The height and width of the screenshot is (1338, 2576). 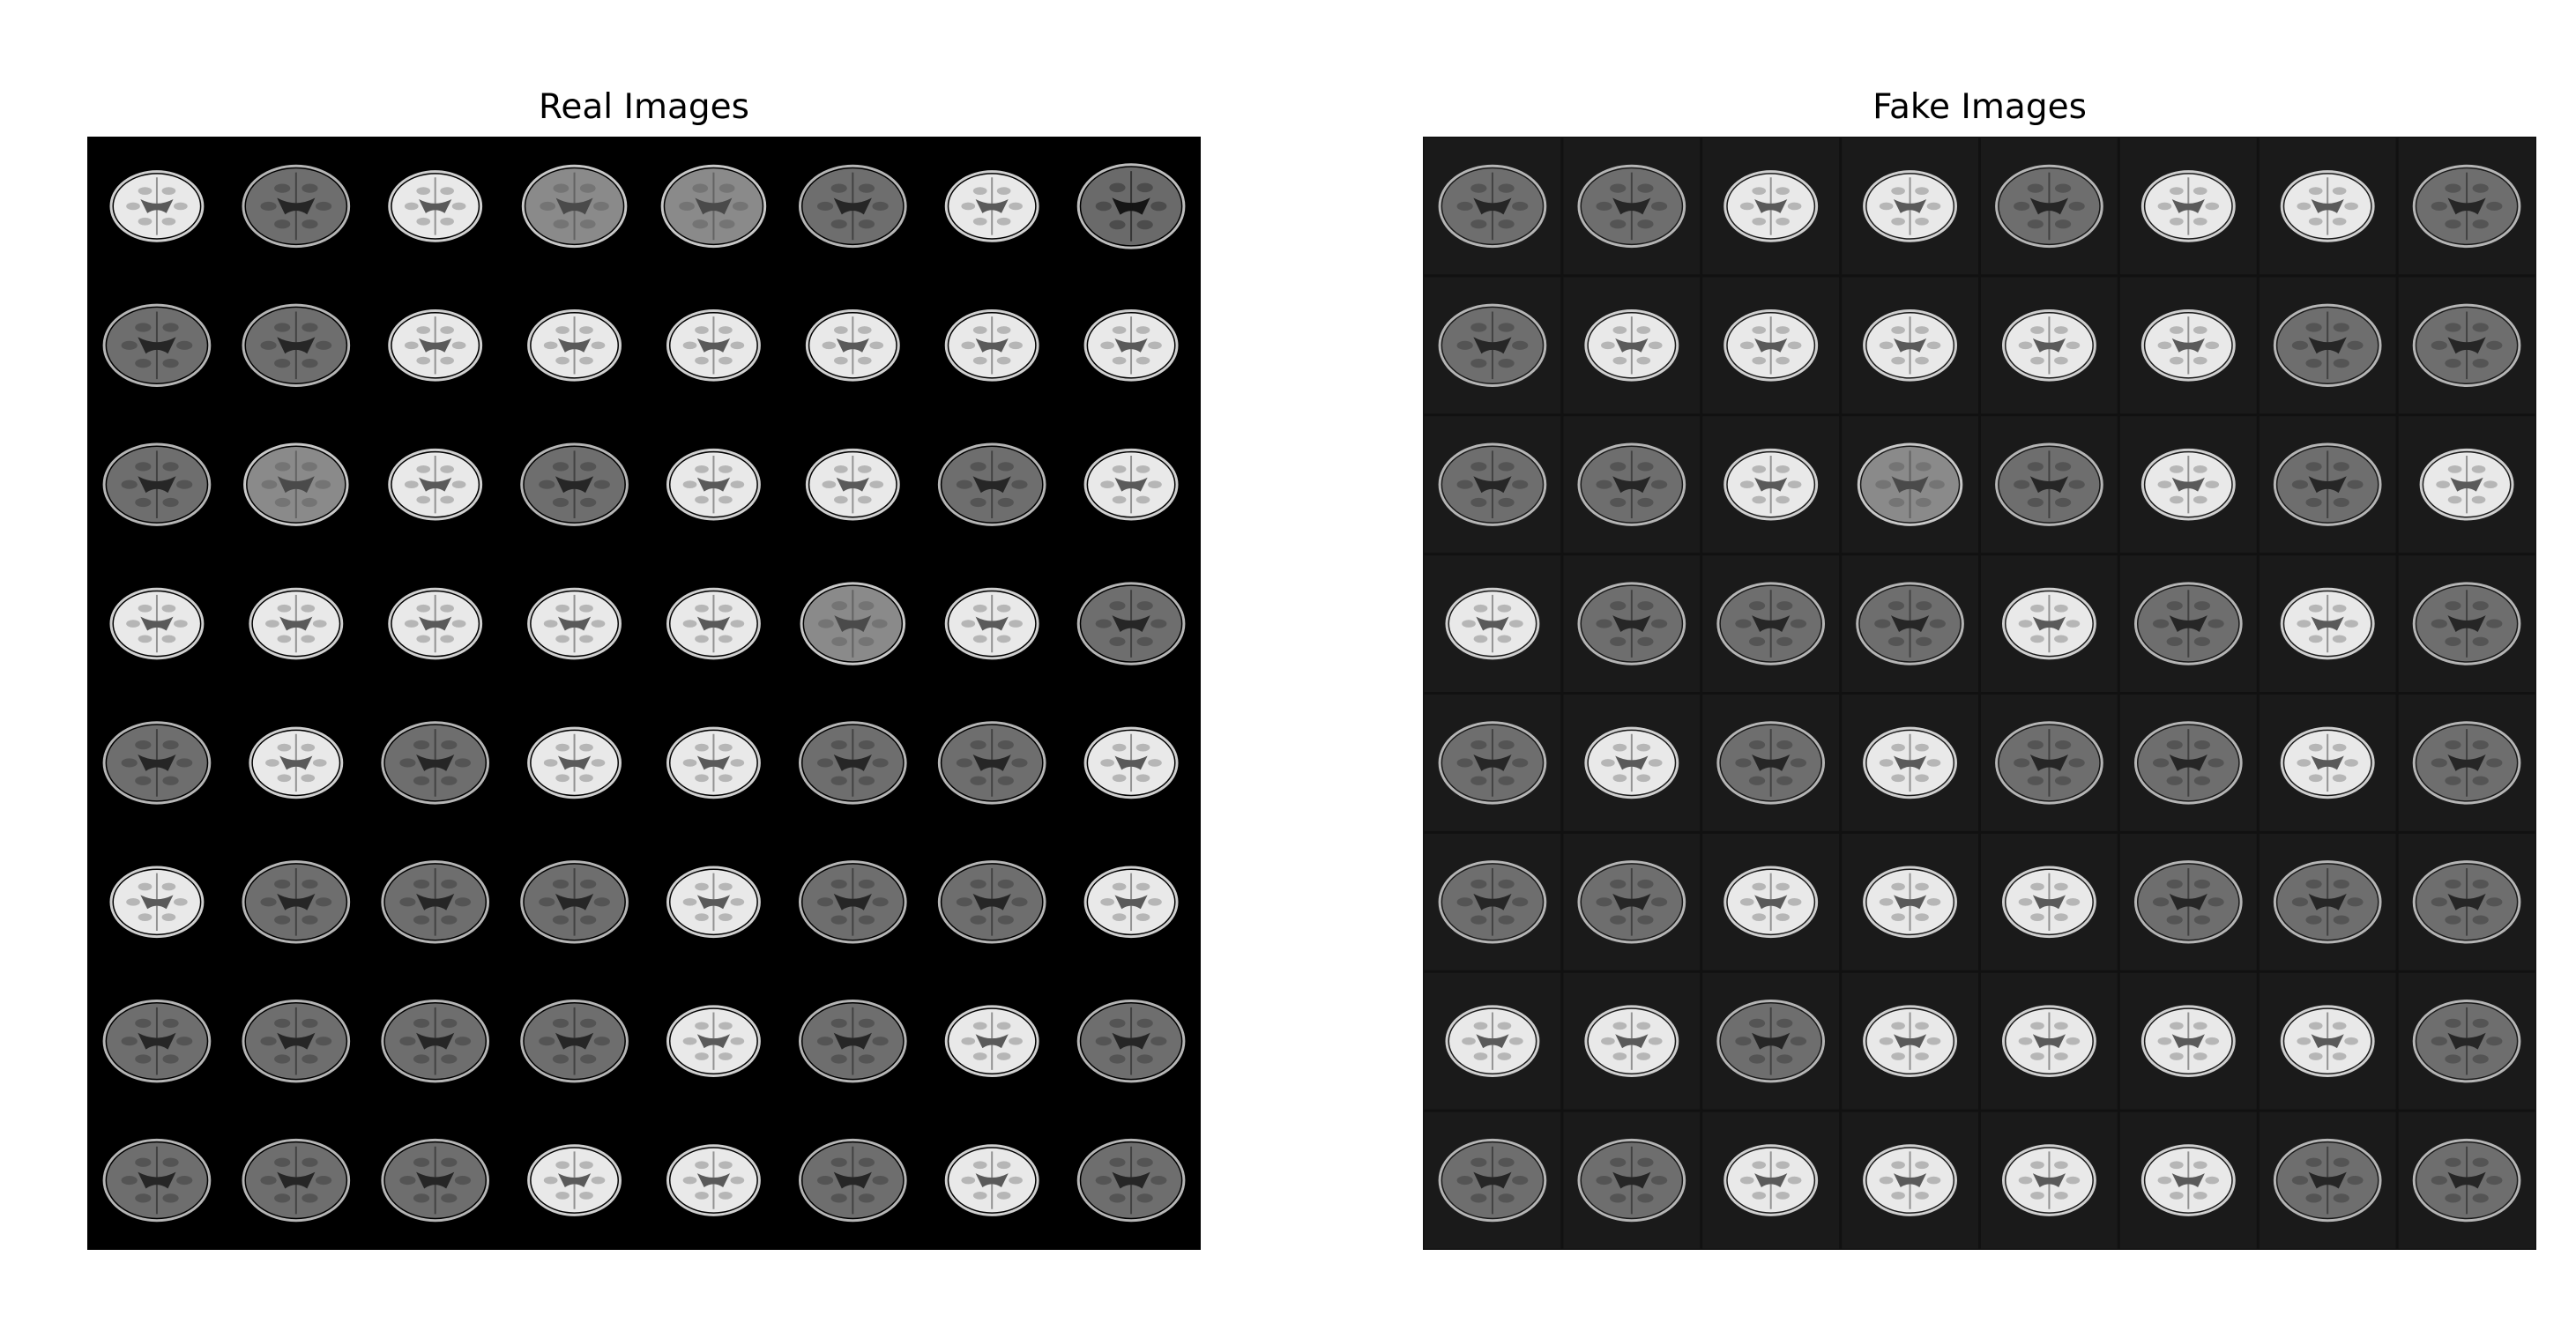 I want to click on real-images-title: Real Images, so click(x=644, y=107).